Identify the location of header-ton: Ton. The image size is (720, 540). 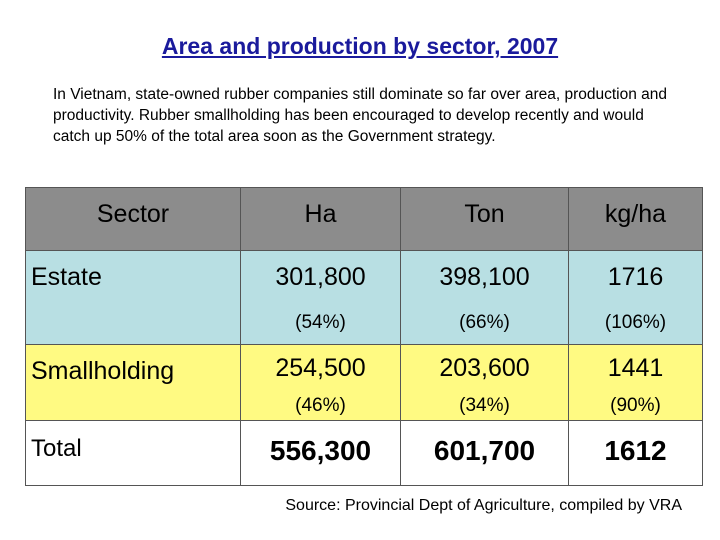
(484, 214).